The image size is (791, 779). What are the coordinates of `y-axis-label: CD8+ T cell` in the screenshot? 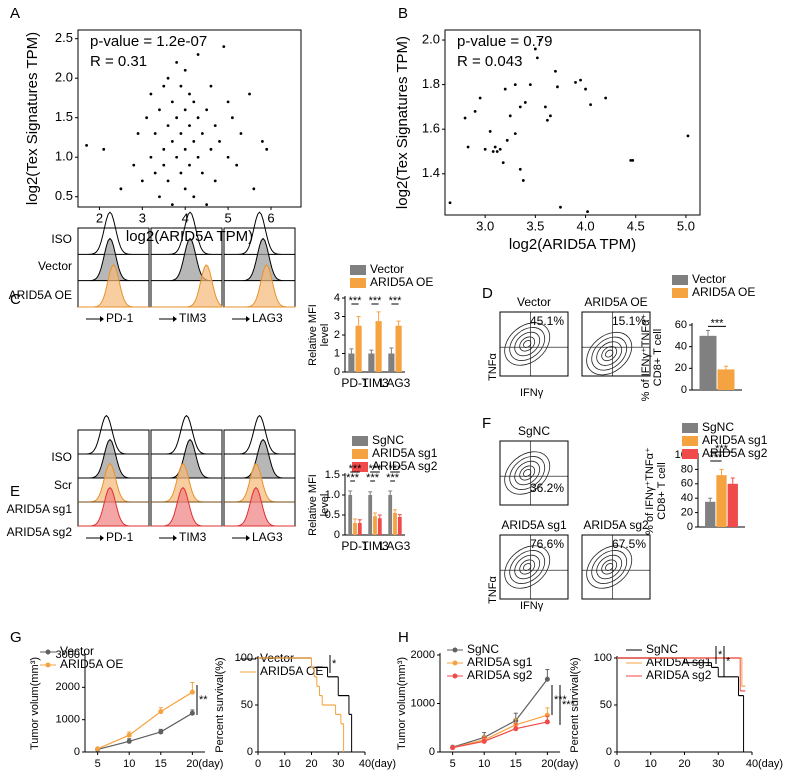 It's located at (658, 357).